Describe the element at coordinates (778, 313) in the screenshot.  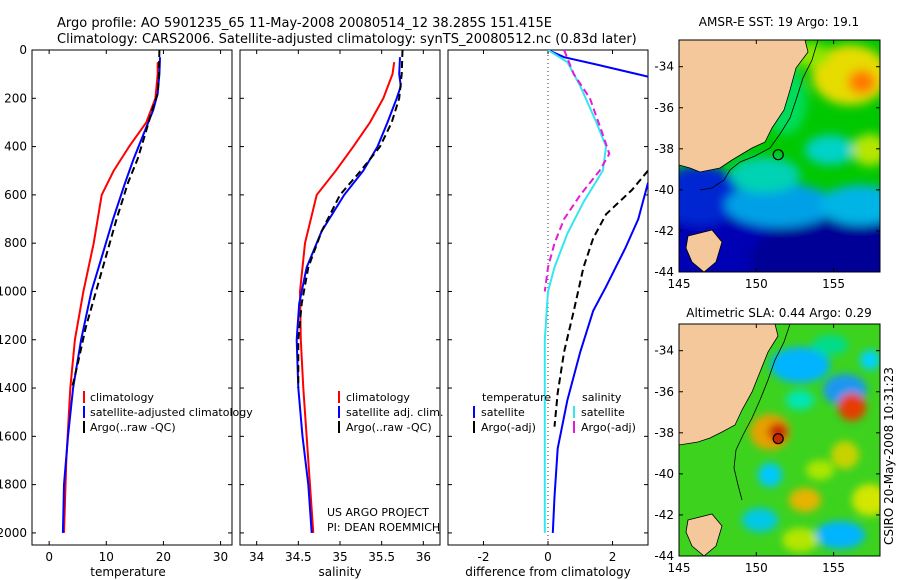
I see `sla-map-title: Altimetric SLA: 0.44 Argo: 0.29` at that location.